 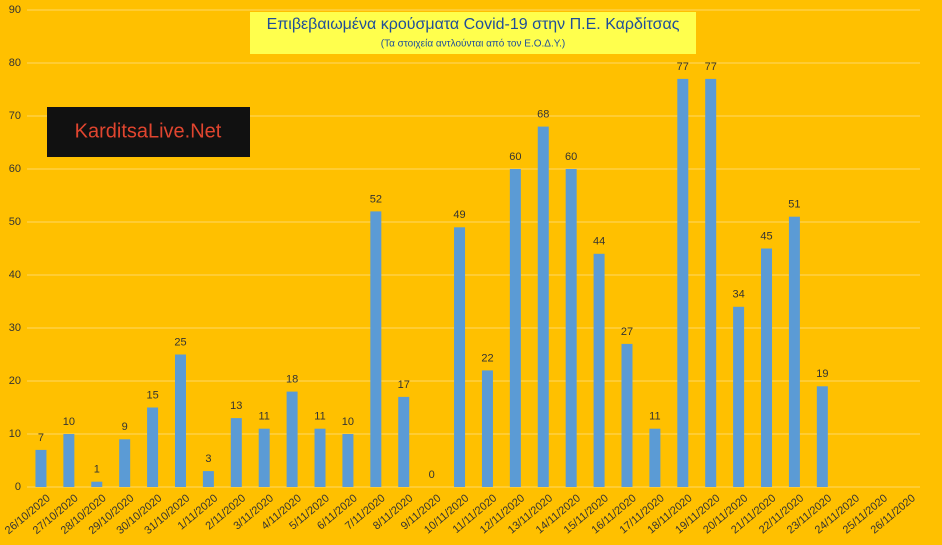 I want to click on y-tick-label: 20, so click(x=15, y=381).